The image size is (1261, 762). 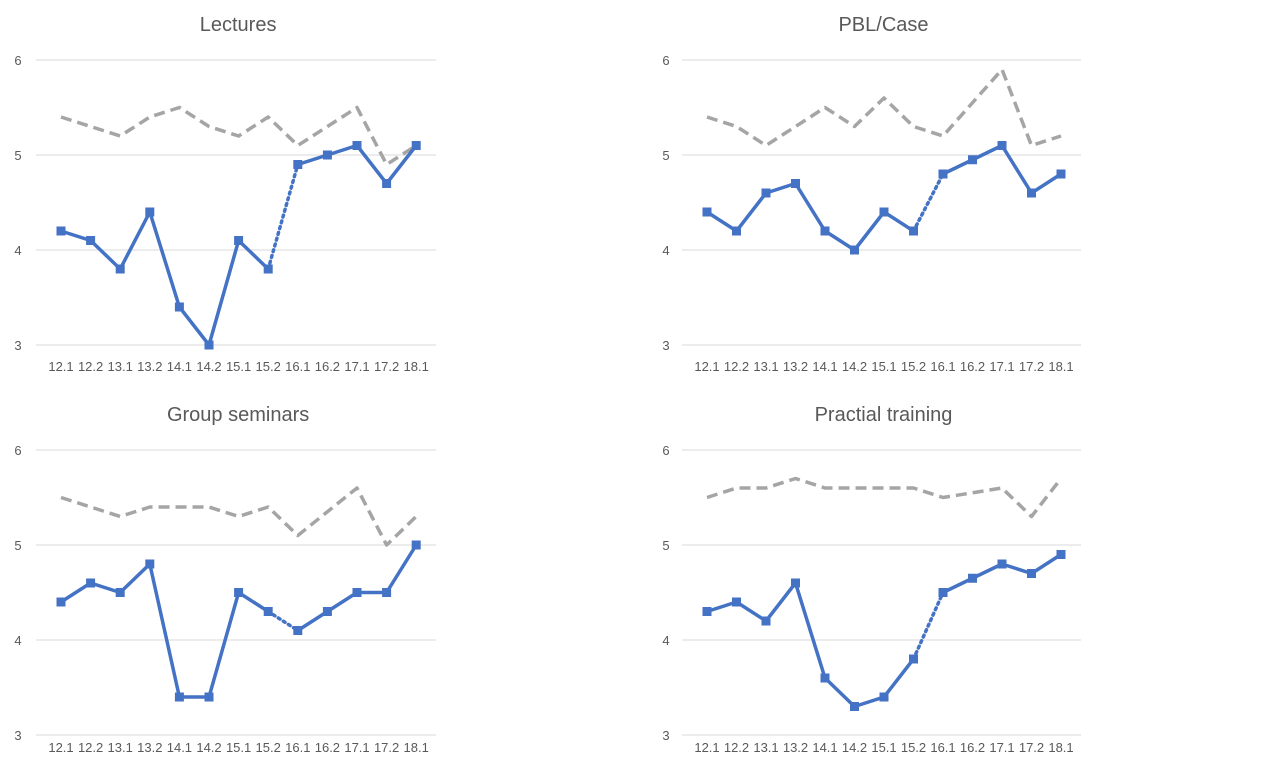 I want to click on x-tick-label: 16.1, so click(x=942, y=747).